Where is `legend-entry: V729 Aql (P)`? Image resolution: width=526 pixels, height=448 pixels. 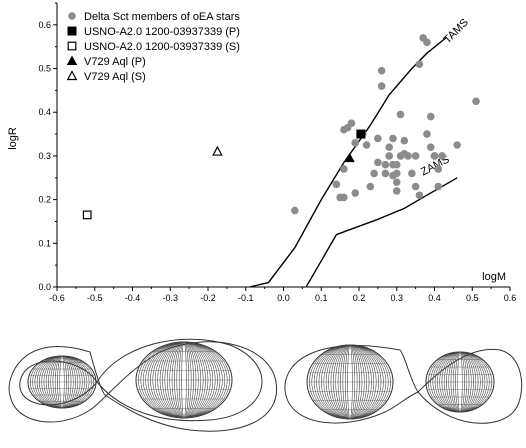
legend-entry: V729 Aql (P) is located at coordinates (115, 62).